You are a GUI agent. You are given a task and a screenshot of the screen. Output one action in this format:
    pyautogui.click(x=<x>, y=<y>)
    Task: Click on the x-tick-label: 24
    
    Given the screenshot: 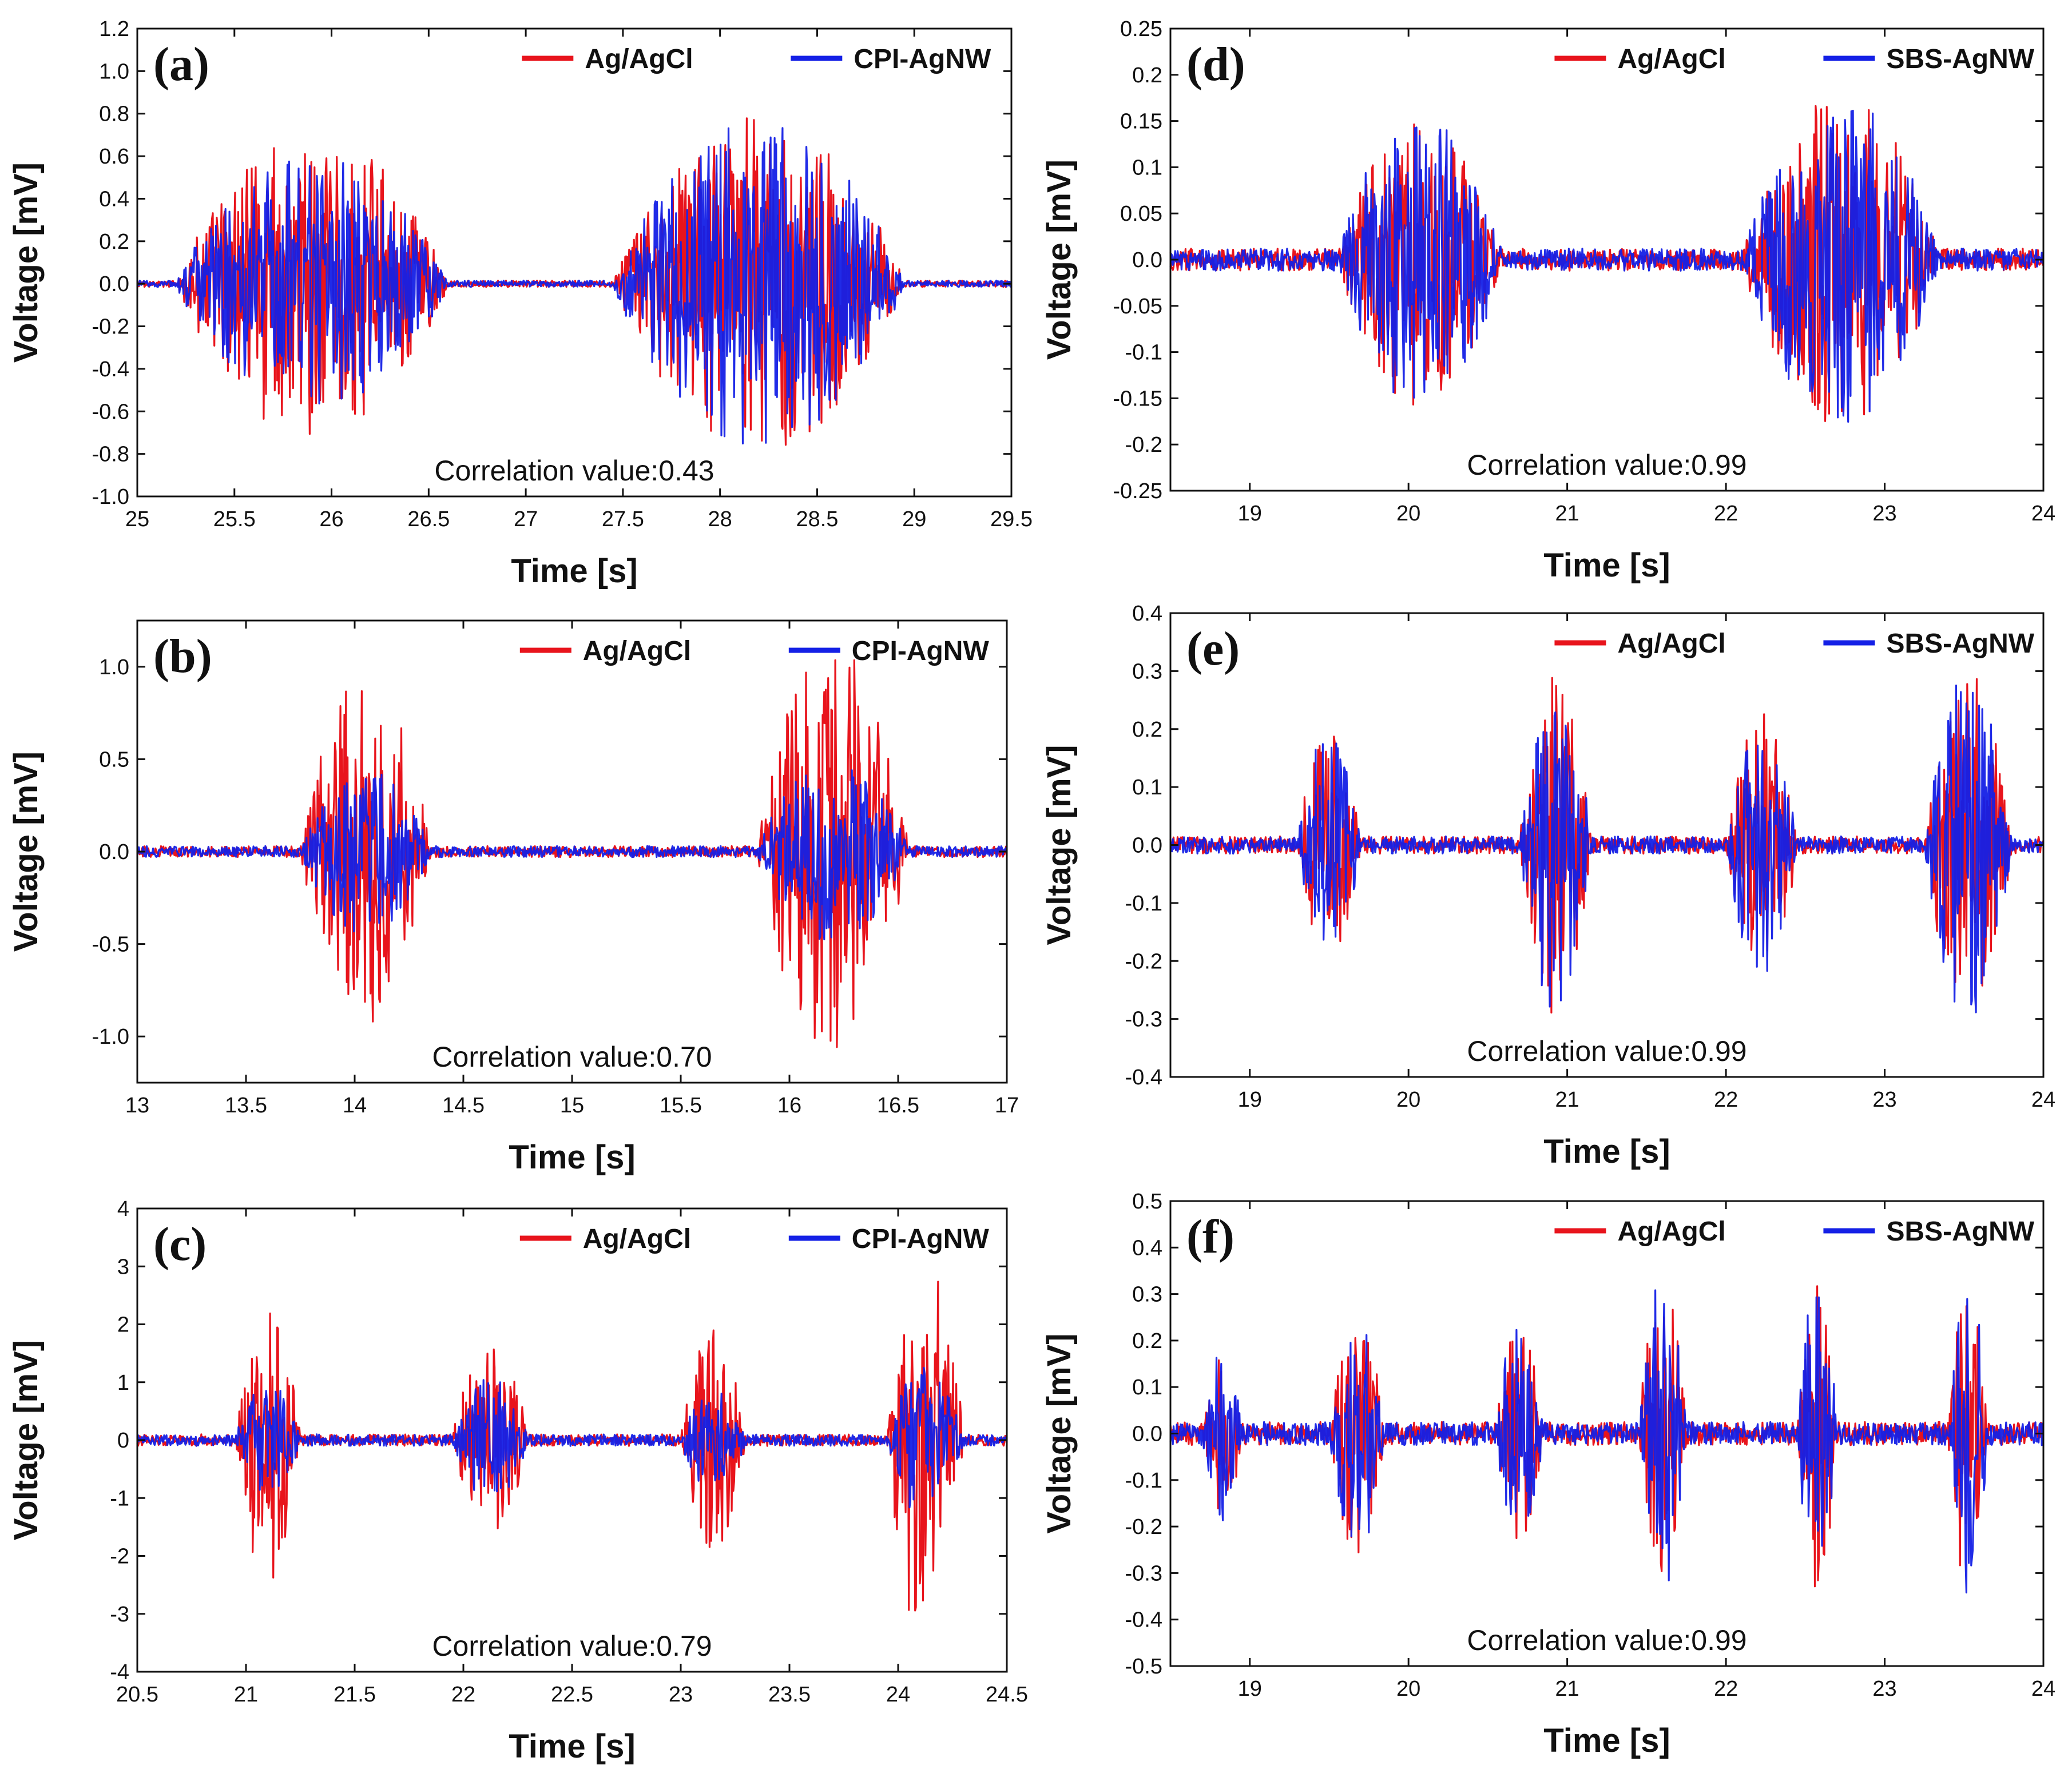 What is the action you would take?
    pyautogui.click(x=2043, y=1689)
    